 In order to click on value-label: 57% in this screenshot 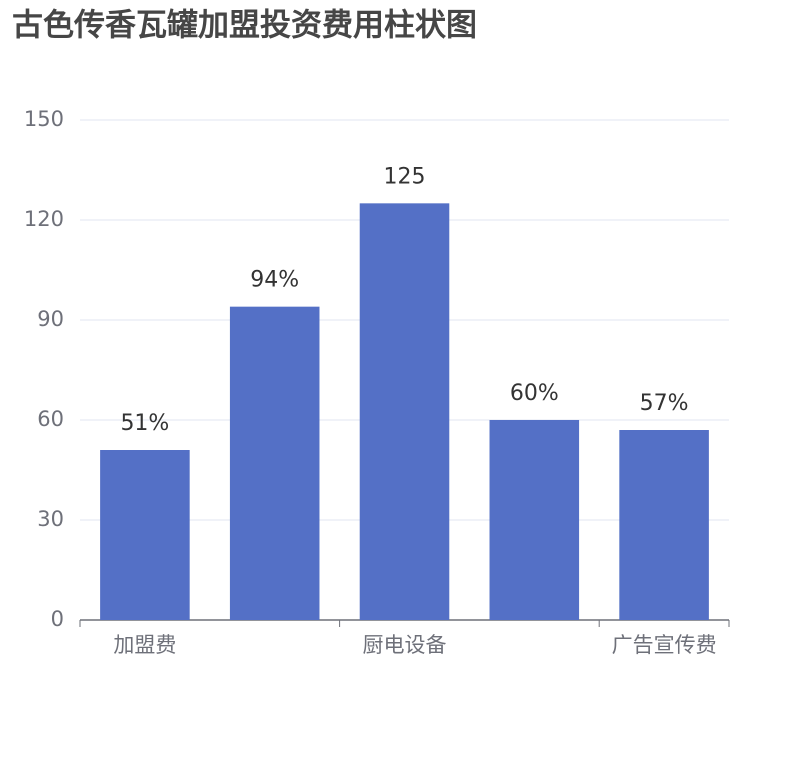, I will do `click(664, 403)`.